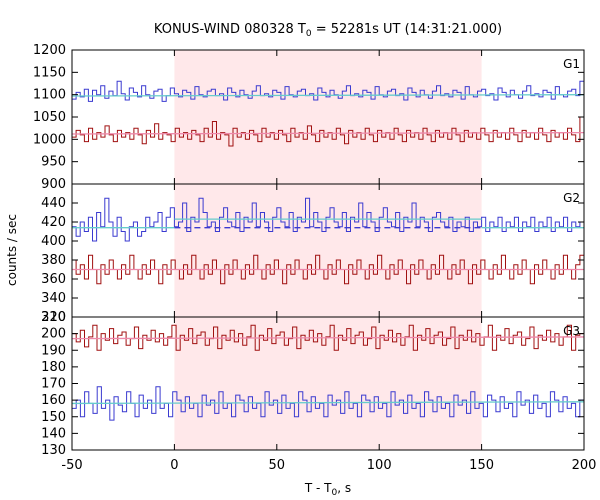 Image resolution: width=600 pixels, height=500 pixels. What do you see at coordinates (328, 91) in the screenshot?
I see `g1-series-1-histogram` at bounding box center [328, 91].